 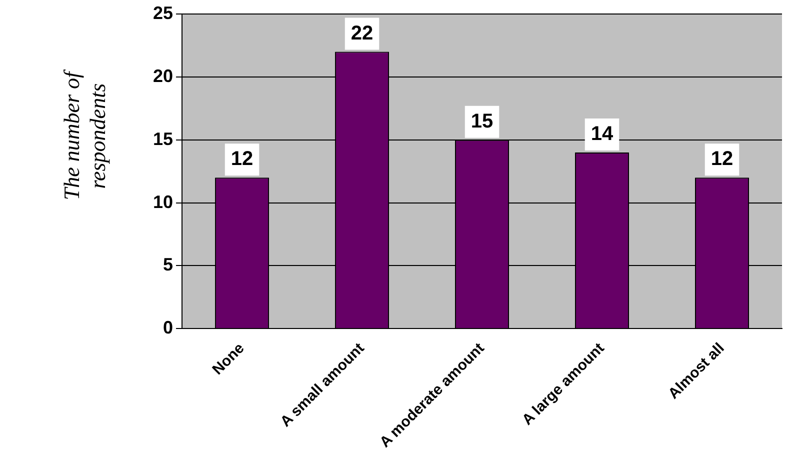 I want to click on y-tick-label: 15, so click(x=163, y=138).